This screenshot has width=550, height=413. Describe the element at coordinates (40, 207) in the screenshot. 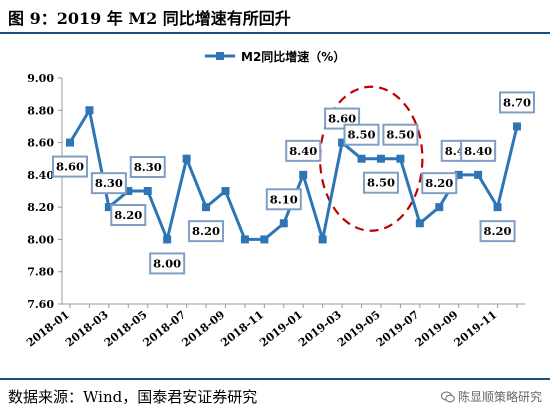

I see `y-tick-label: 8.20` at that location.